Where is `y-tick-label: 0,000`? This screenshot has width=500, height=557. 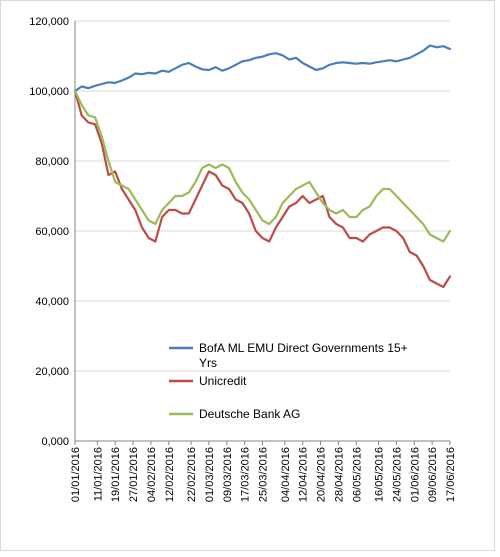 y-tick-label: 0,000 is located at coordinates (55, 442).